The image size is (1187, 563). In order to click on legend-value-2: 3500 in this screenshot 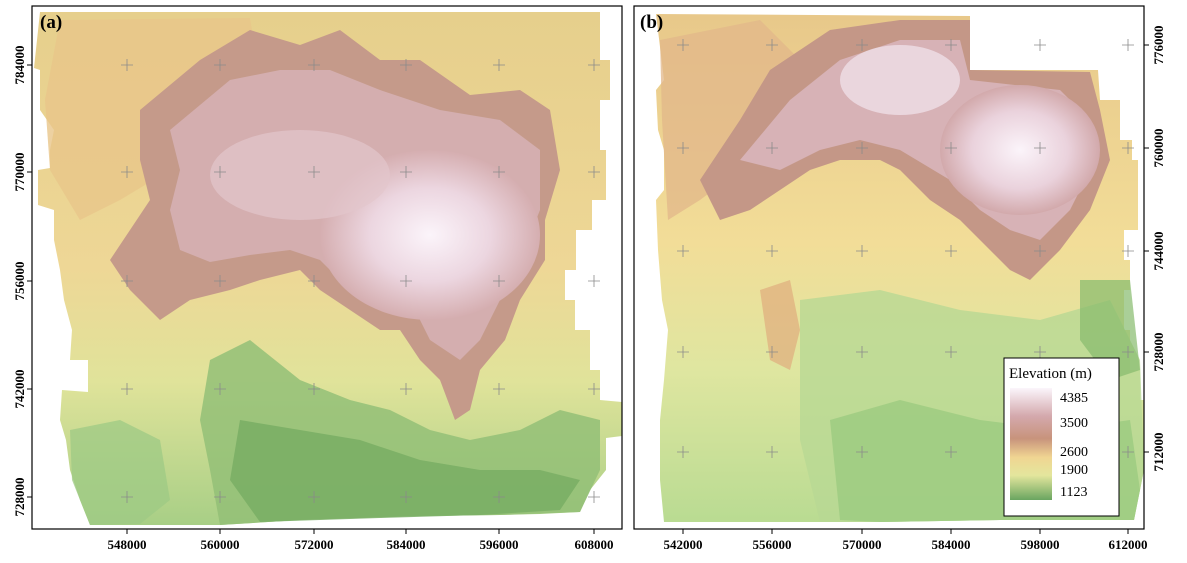, I will do `click(1074, 423)`.